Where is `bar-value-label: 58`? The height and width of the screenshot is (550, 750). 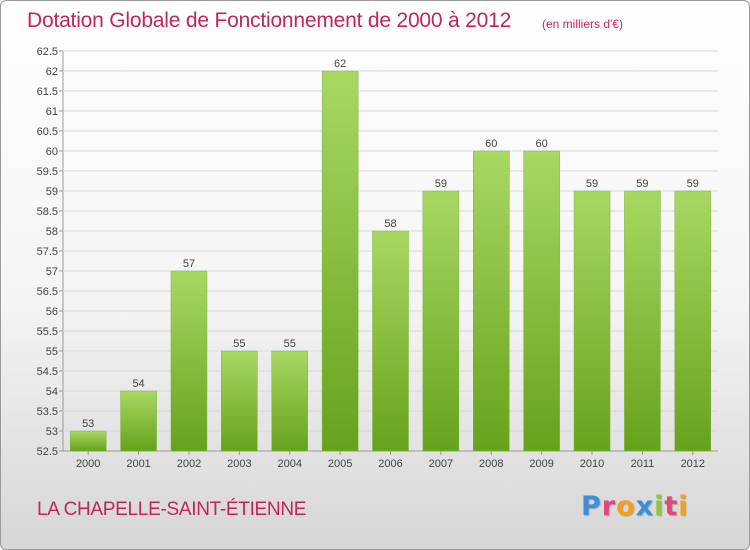 bar-value-label: 58 is located at coordinates (390, 224).